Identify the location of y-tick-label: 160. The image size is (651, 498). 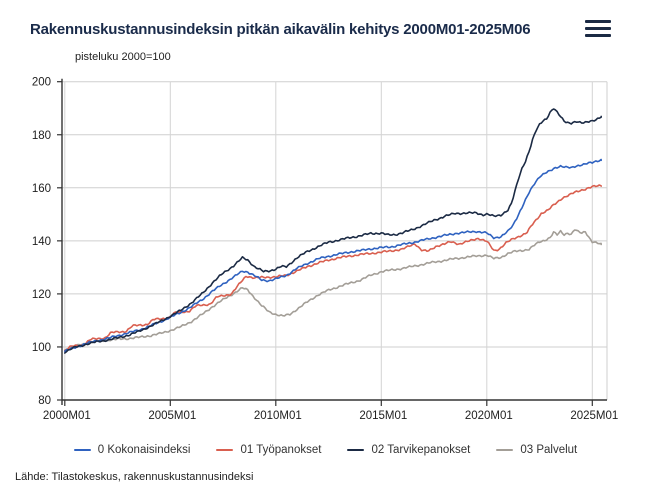
(41, 189).